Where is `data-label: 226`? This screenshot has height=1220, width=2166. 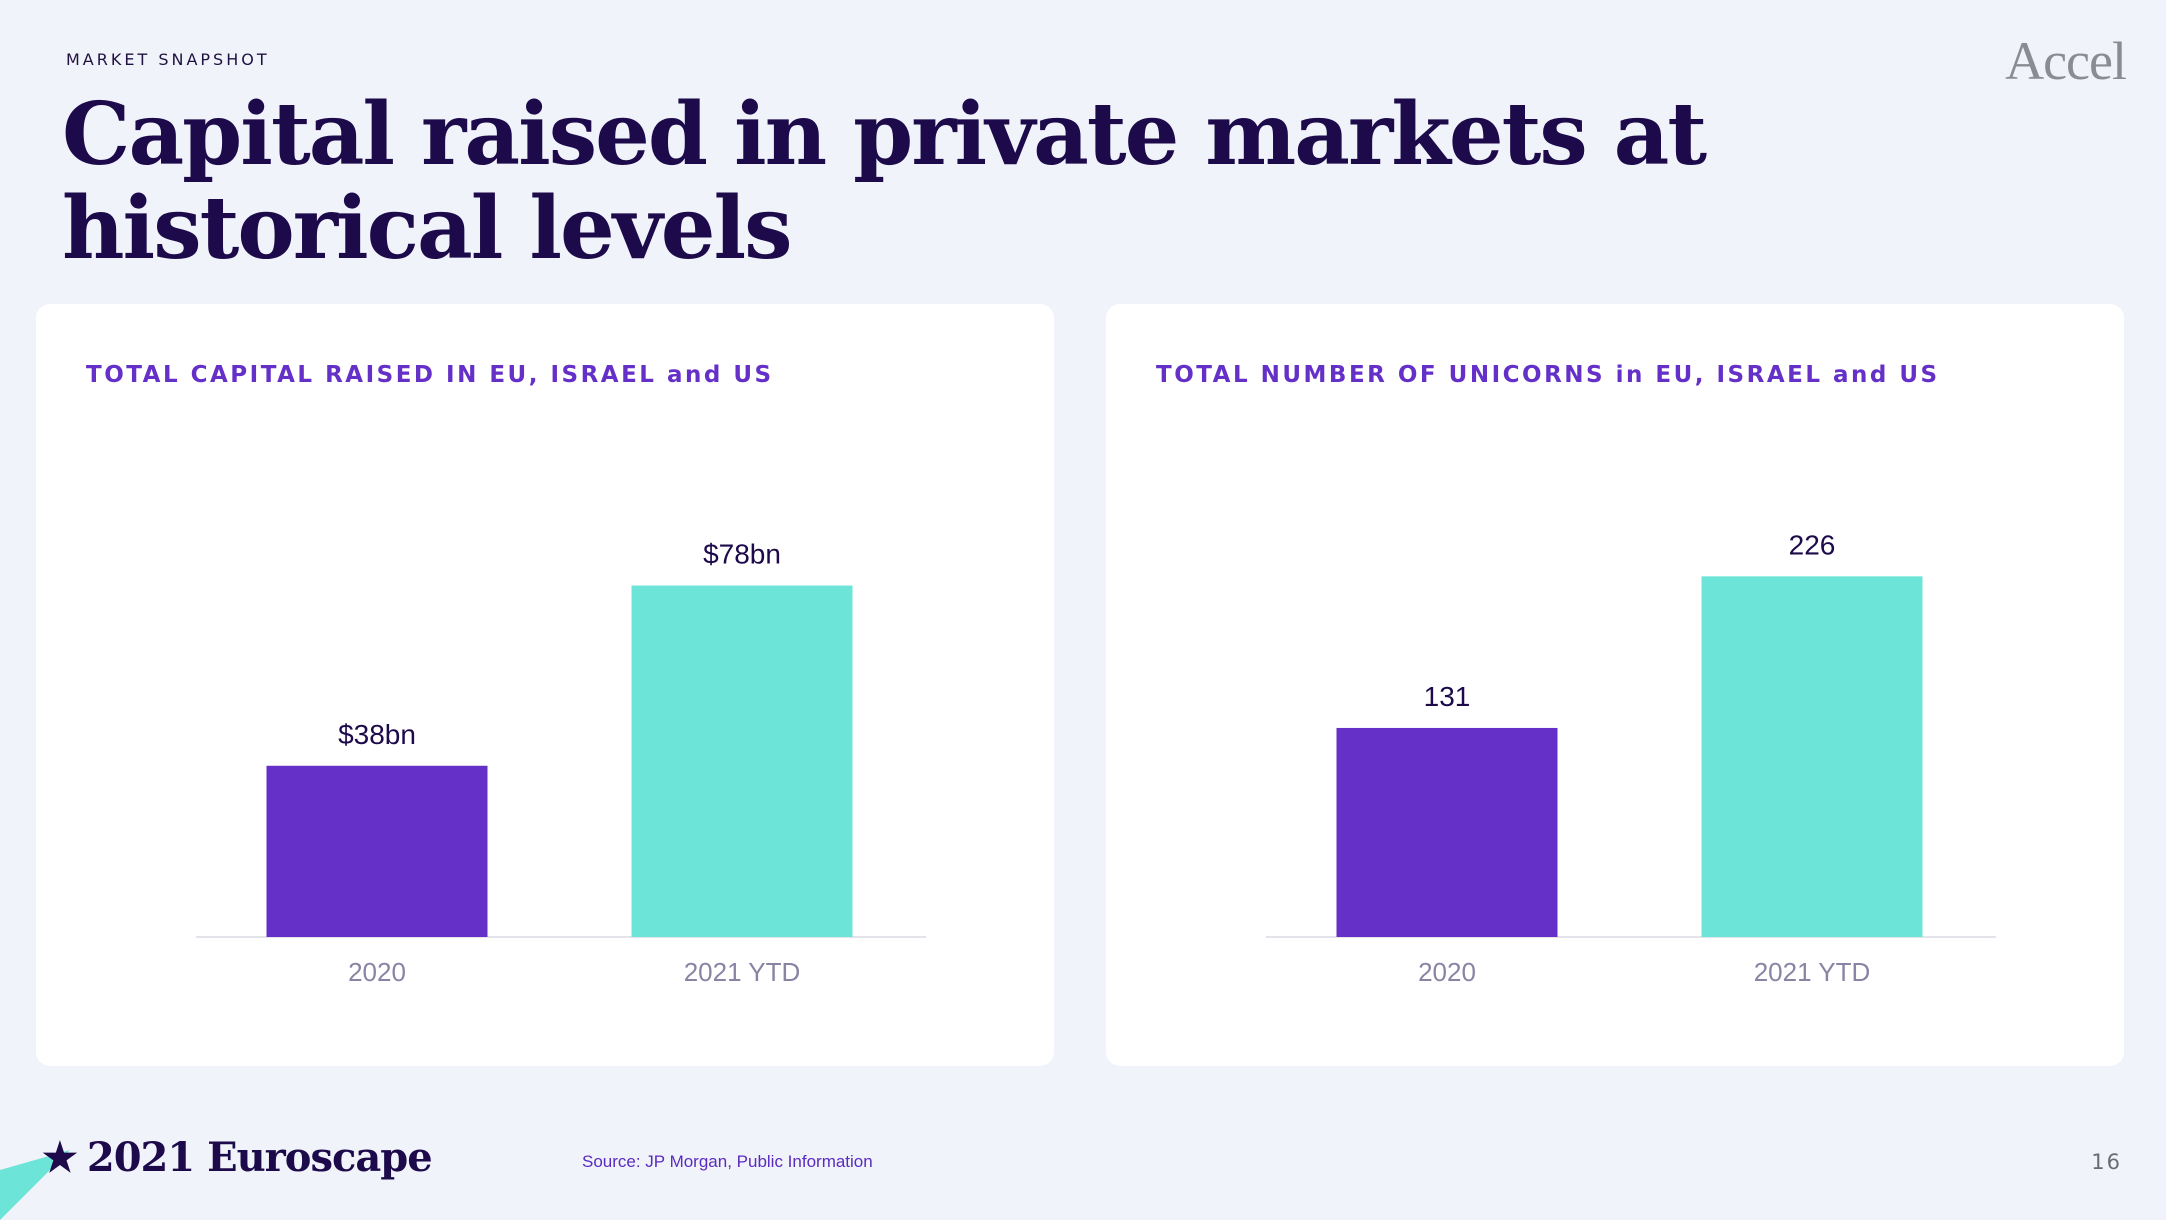
data-label: 226 is located at coordinates (1812, 544).